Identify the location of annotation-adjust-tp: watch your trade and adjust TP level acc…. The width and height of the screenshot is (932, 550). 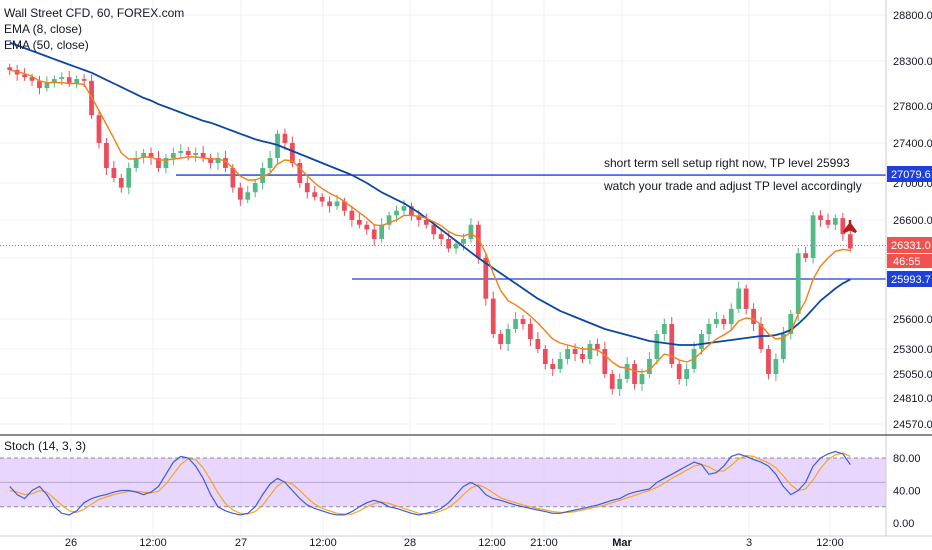
(732, 186).